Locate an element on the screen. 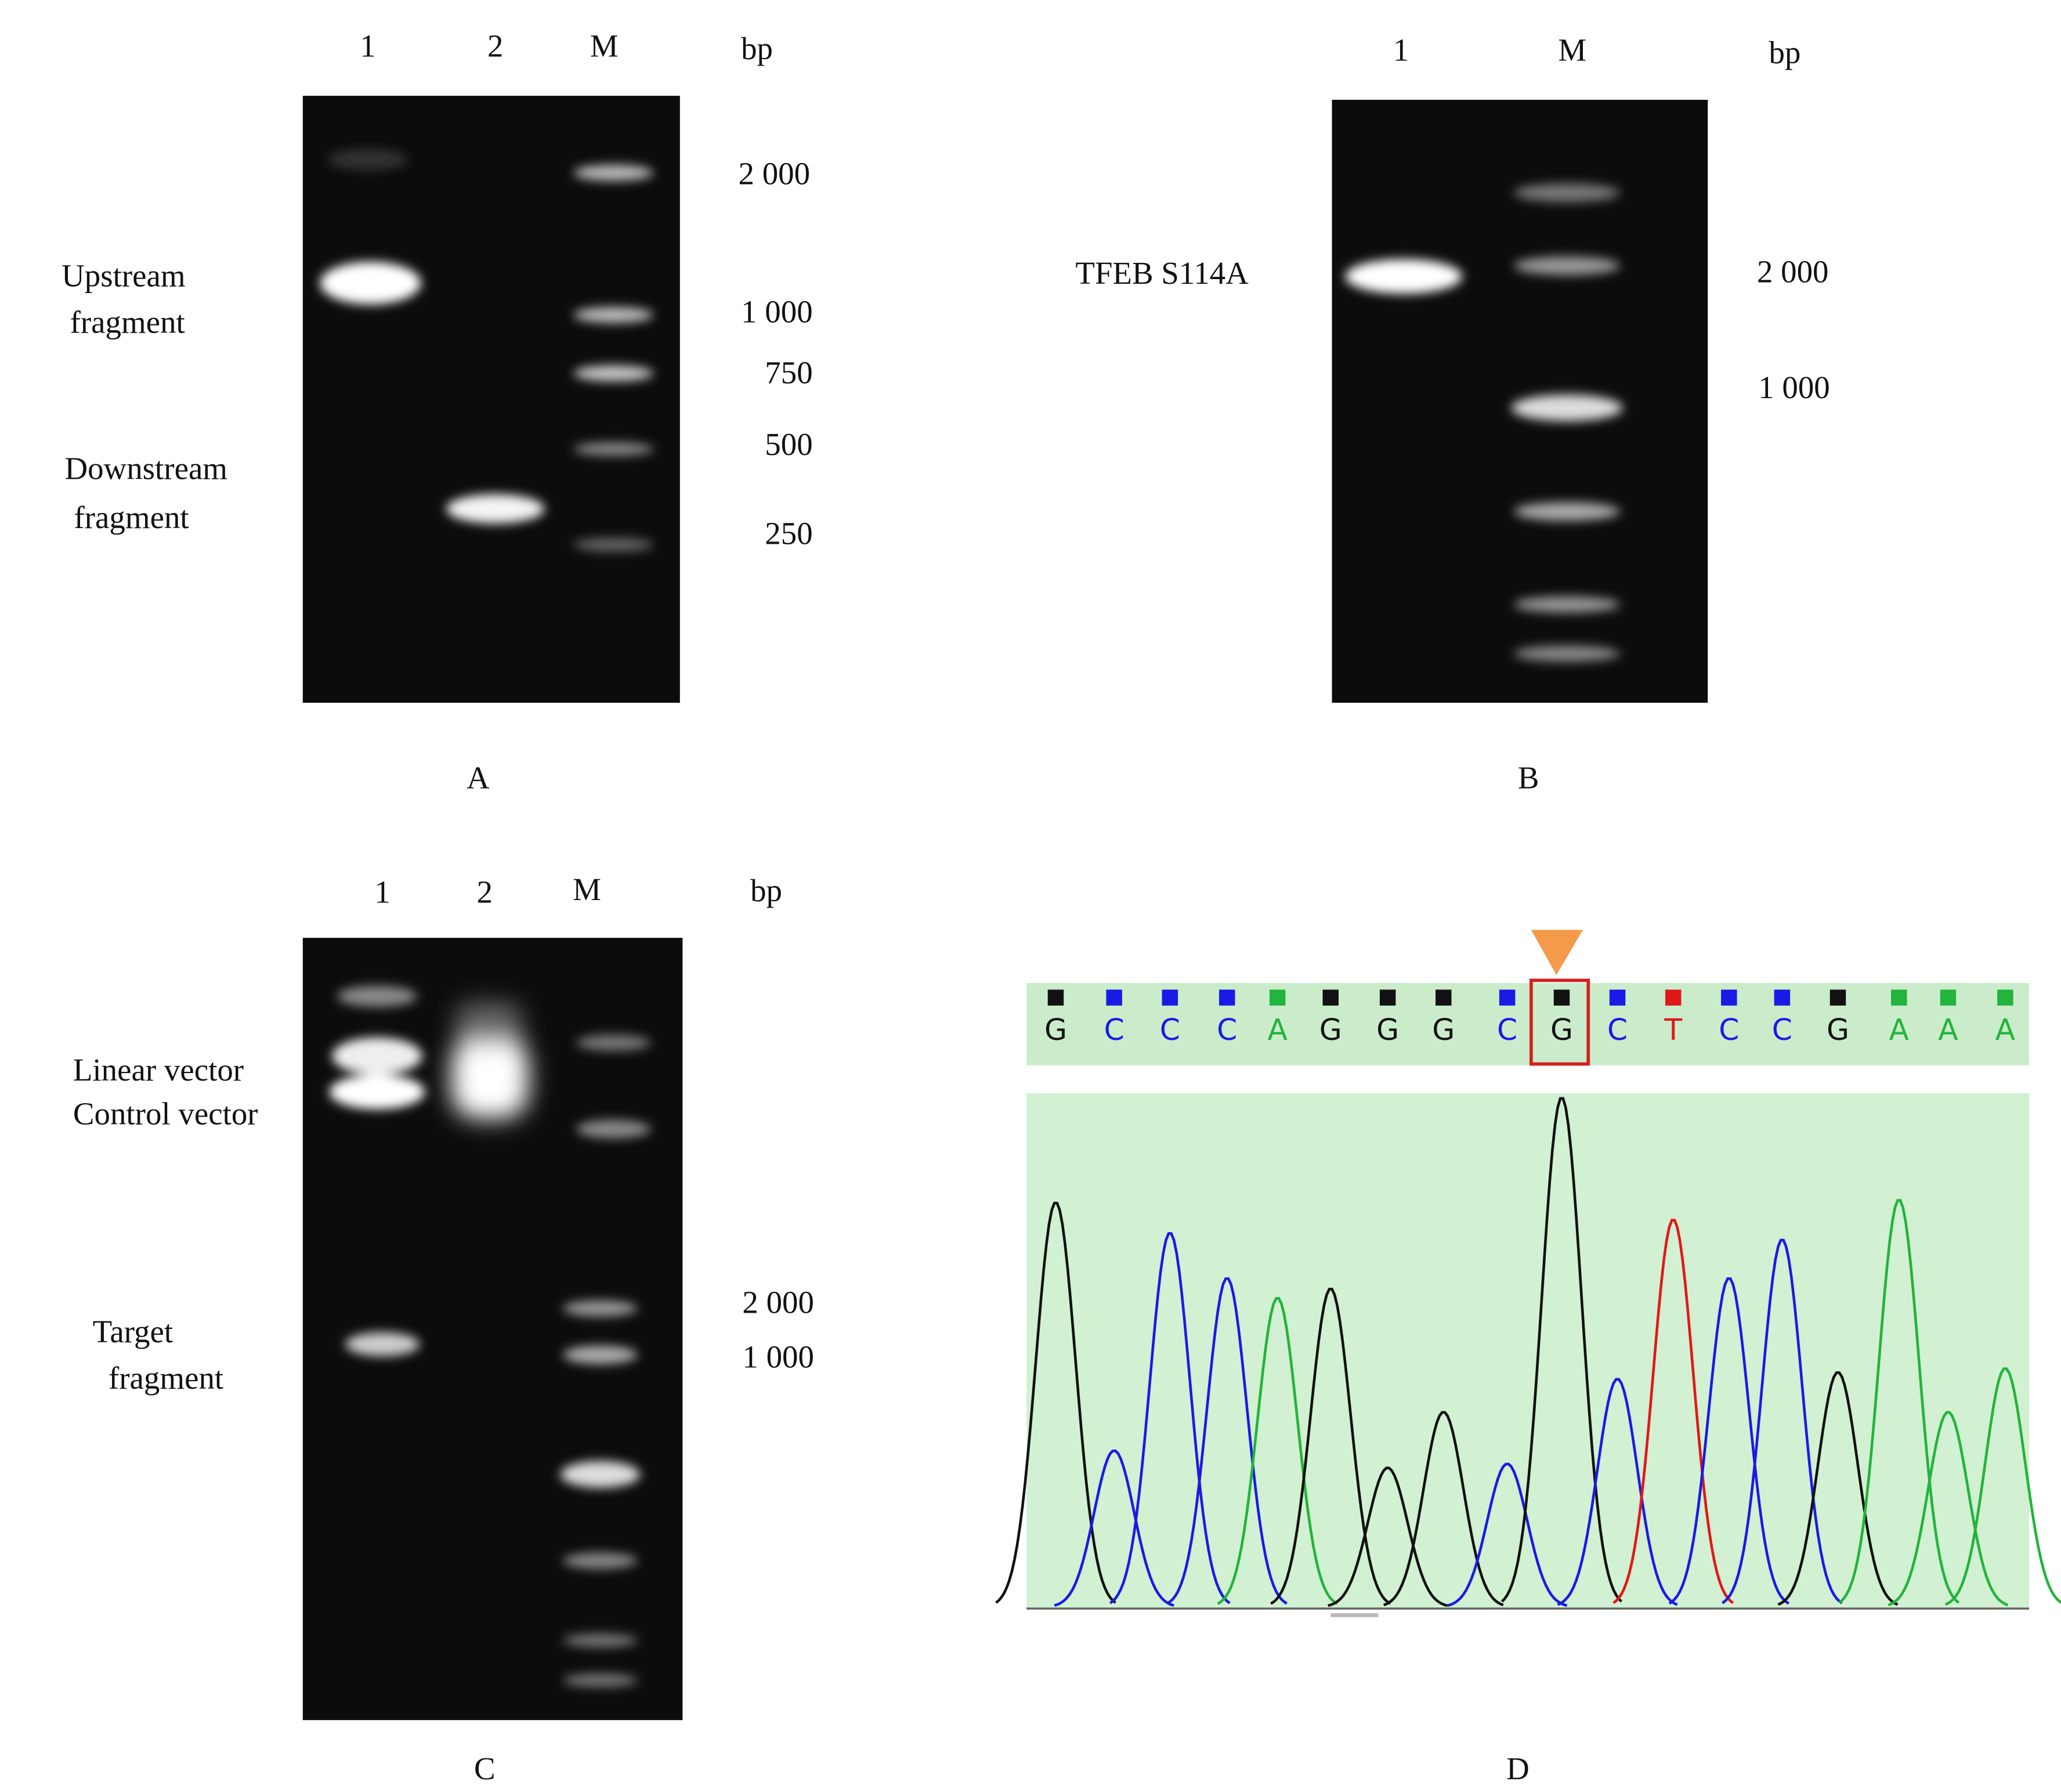 This screenshot has width=2061, height=1792. marker-label: 250 is located at coordinates (789, 533).